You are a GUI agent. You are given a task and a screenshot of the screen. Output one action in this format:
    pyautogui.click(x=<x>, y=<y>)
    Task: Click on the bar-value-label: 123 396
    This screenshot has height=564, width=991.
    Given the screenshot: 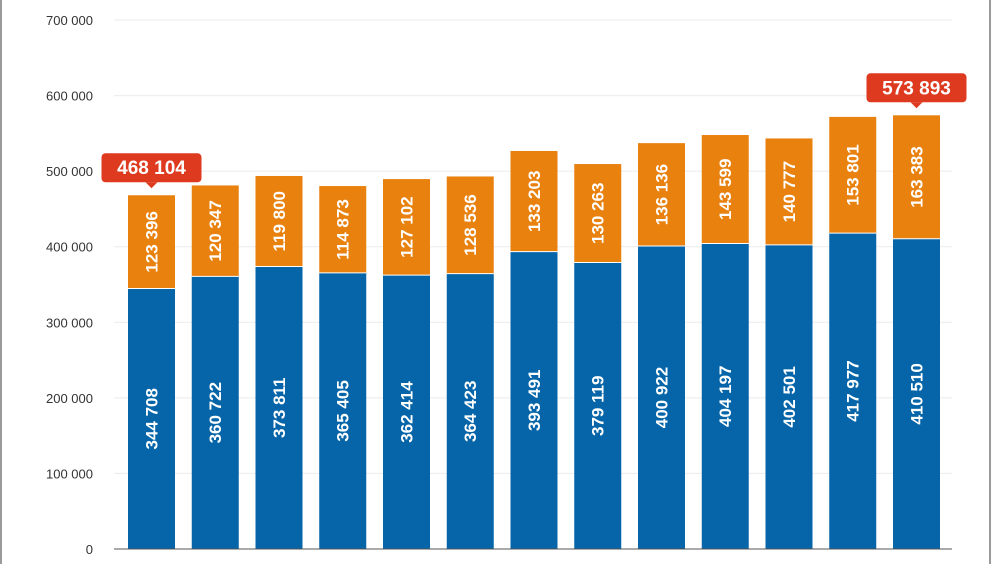 What is the action you would take?
    pyautogui.click(x=152, y=241)
    